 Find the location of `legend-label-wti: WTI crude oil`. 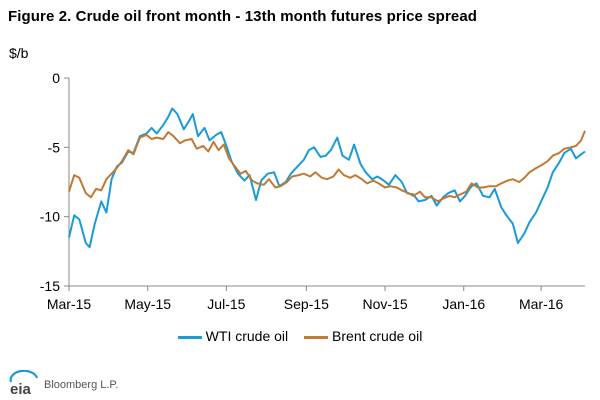

legend-label-wti: WTI crude oil is located at coordinates (247, 336).